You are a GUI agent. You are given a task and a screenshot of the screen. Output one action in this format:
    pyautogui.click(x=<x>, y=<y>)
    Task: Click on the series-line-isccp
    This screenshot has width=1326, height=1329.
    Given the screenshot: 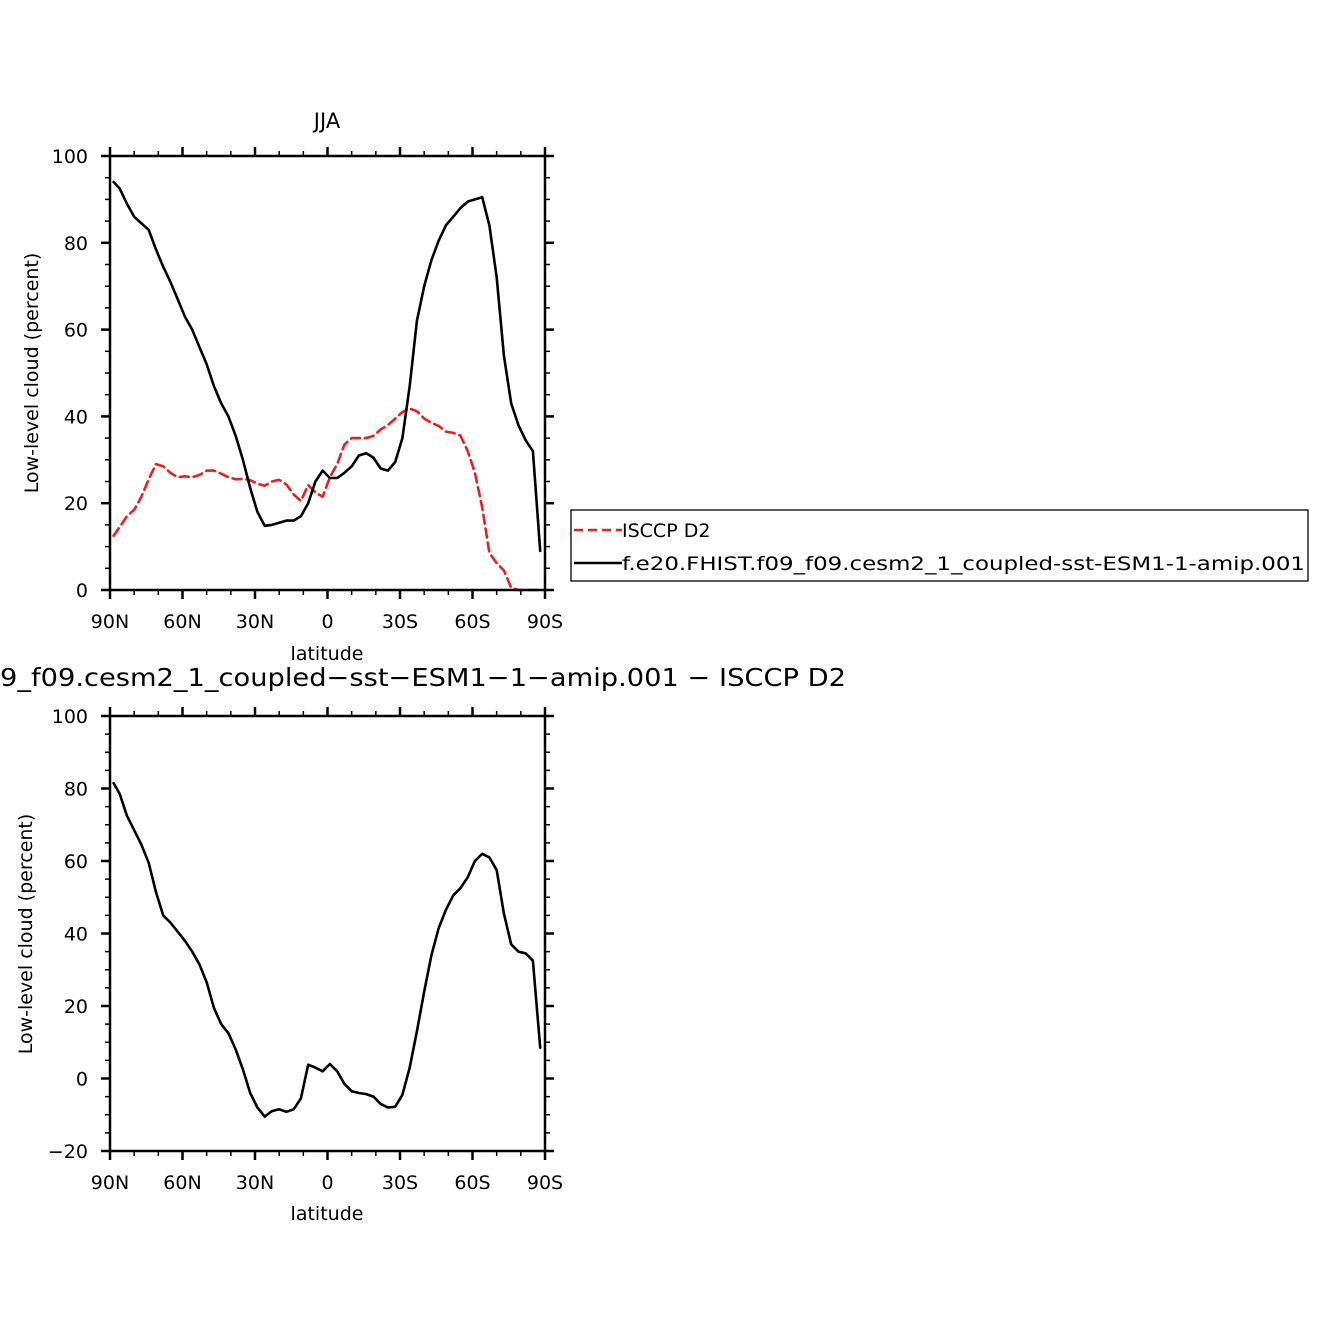 What is the action you would take?
    pyautogui.click(x=327, y=499)
    